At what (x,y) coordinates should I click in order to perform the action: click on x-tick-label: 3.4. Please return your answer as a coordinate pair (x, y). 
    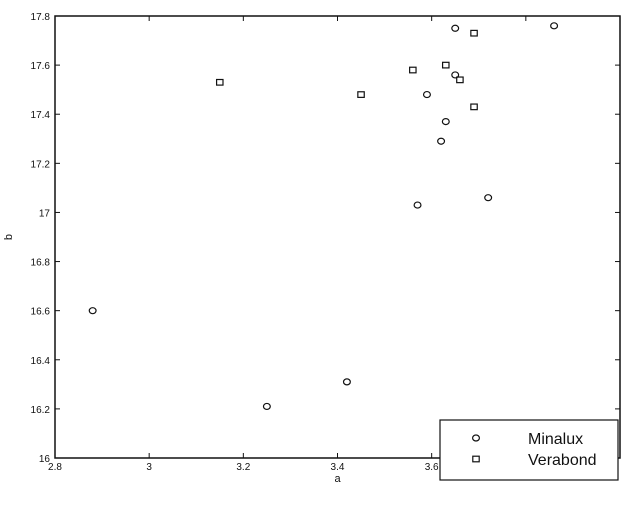
    Looking at the image, I should click on (338, 467).